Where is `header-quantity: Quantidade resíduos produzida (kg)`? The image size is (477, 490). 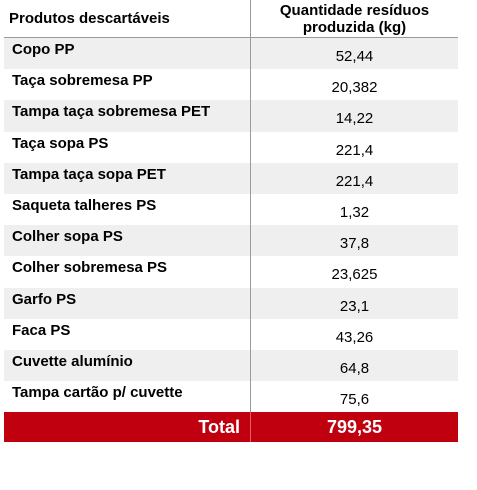 header-quantity: Quantidade resíduos produzida (kg) is located at coordinates (354, 19).